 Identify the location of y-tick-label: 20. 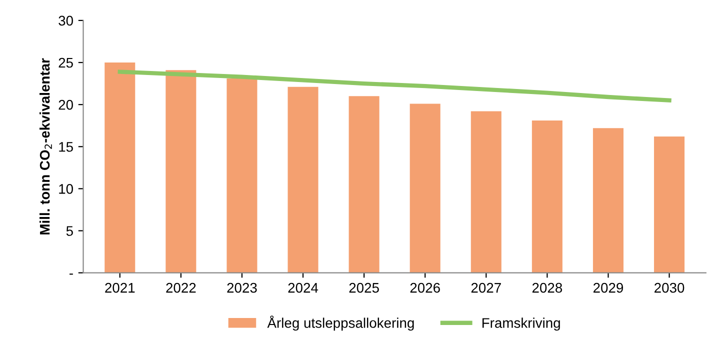
(65, 105).